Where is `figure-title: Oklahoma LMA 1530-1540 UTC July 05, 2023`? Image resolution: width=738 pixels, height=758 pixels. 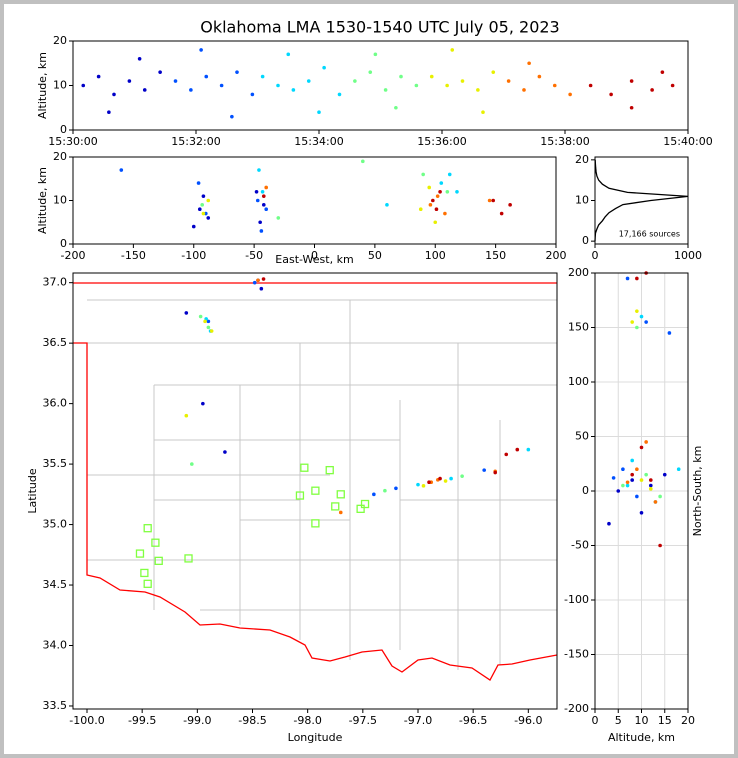 figure-title: Oklahoma LMA 1530-1540 UTC July 05, 2023 is located at coordinates (379, 27).